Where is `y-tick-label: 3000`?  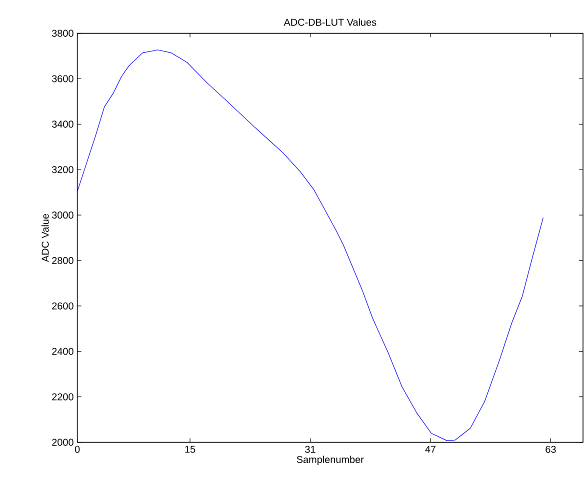 y-tick-label: 3000 is located at coordinates (63, 215).